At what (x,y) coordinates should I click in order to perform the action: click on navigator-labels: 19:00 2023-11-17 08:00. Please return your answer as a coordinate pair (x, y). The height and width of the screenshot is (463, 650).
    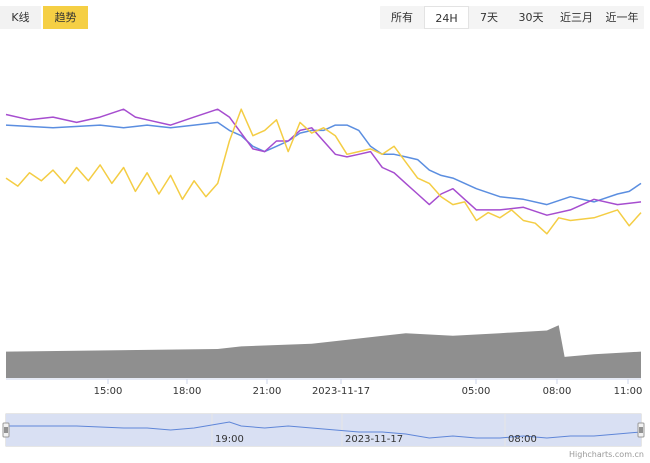
    Looking at the image, I should click on (376, 439).